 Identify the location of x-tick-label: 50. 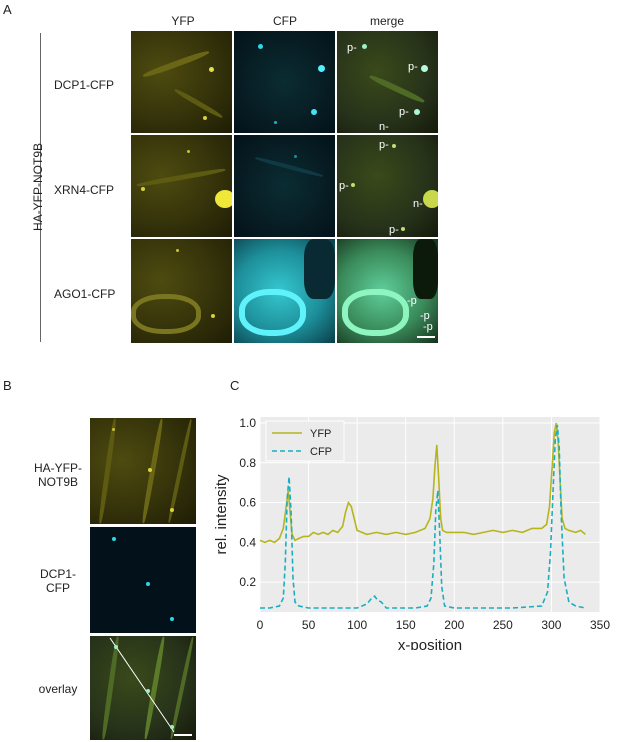
(309, 625).